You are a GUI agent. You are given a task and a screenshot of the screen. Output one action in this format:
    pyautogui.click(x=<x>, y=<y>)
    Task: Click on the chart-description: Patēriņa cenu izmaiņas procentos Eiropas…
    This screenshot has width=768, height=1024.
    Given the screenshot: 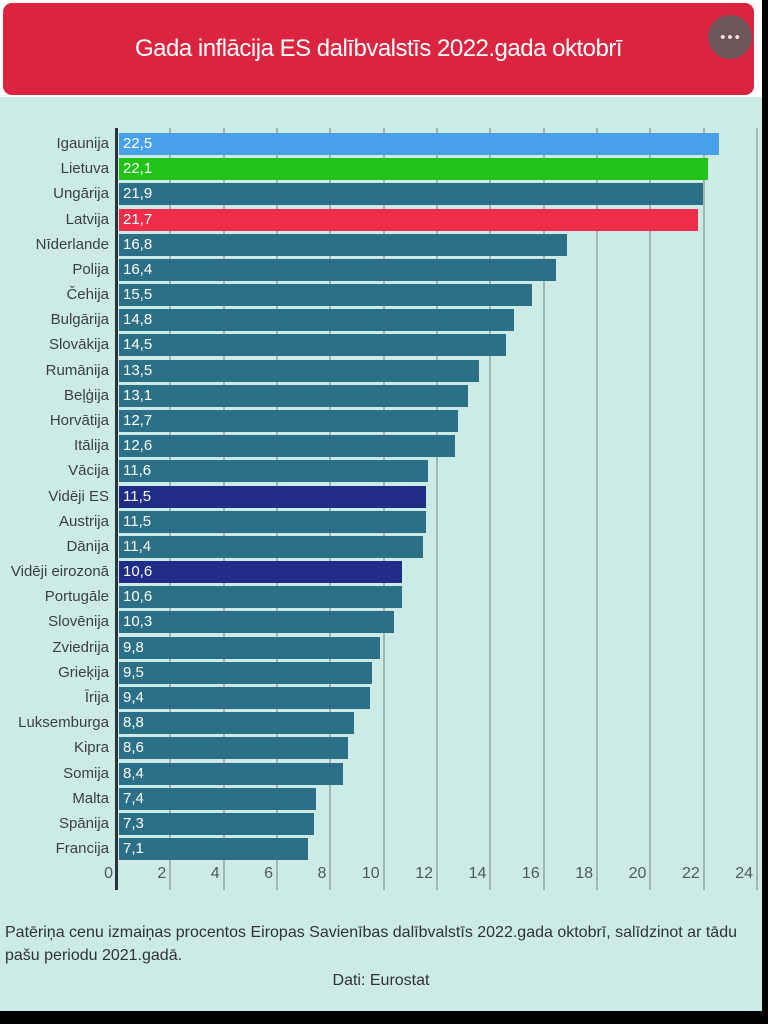 What is the action you would take?
    pyautogui.click(x=371, y=944)
    